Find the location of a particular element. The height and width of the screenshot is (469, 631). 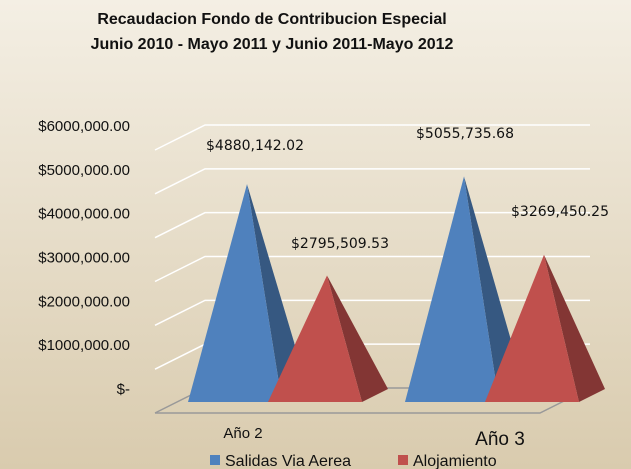

value-label: $5055,735.68 is located at coordinates (465, 134).